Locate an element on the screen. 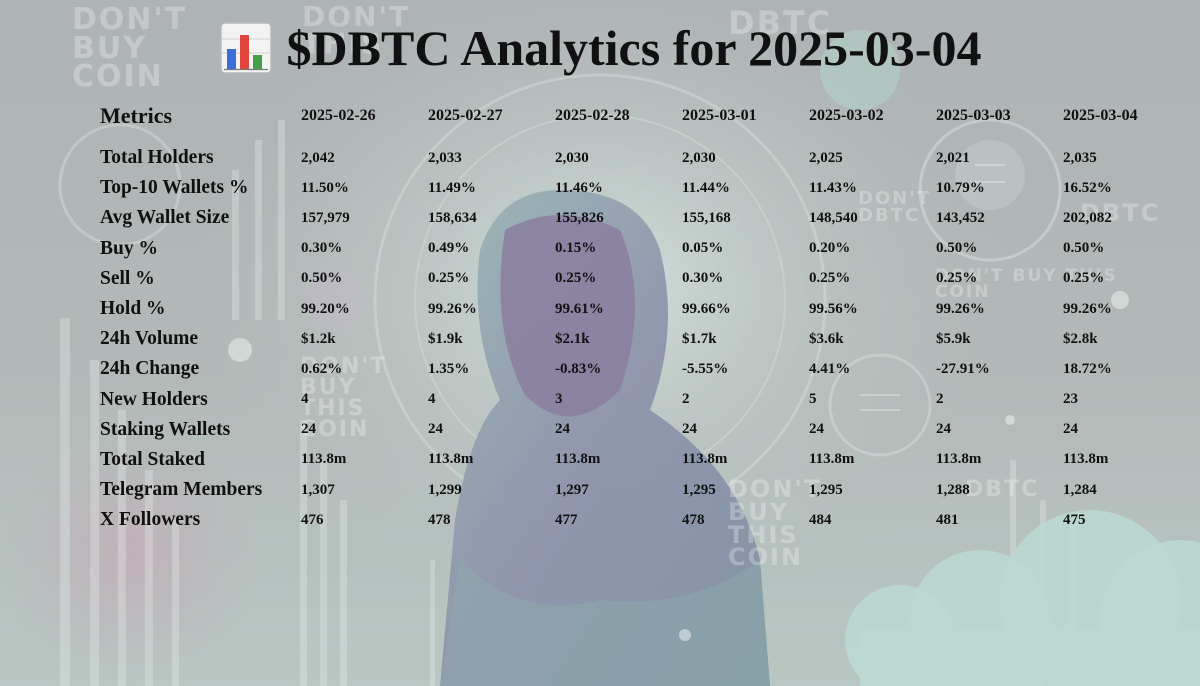  metric-value: 1,307 is located at coordinates (318, 489).